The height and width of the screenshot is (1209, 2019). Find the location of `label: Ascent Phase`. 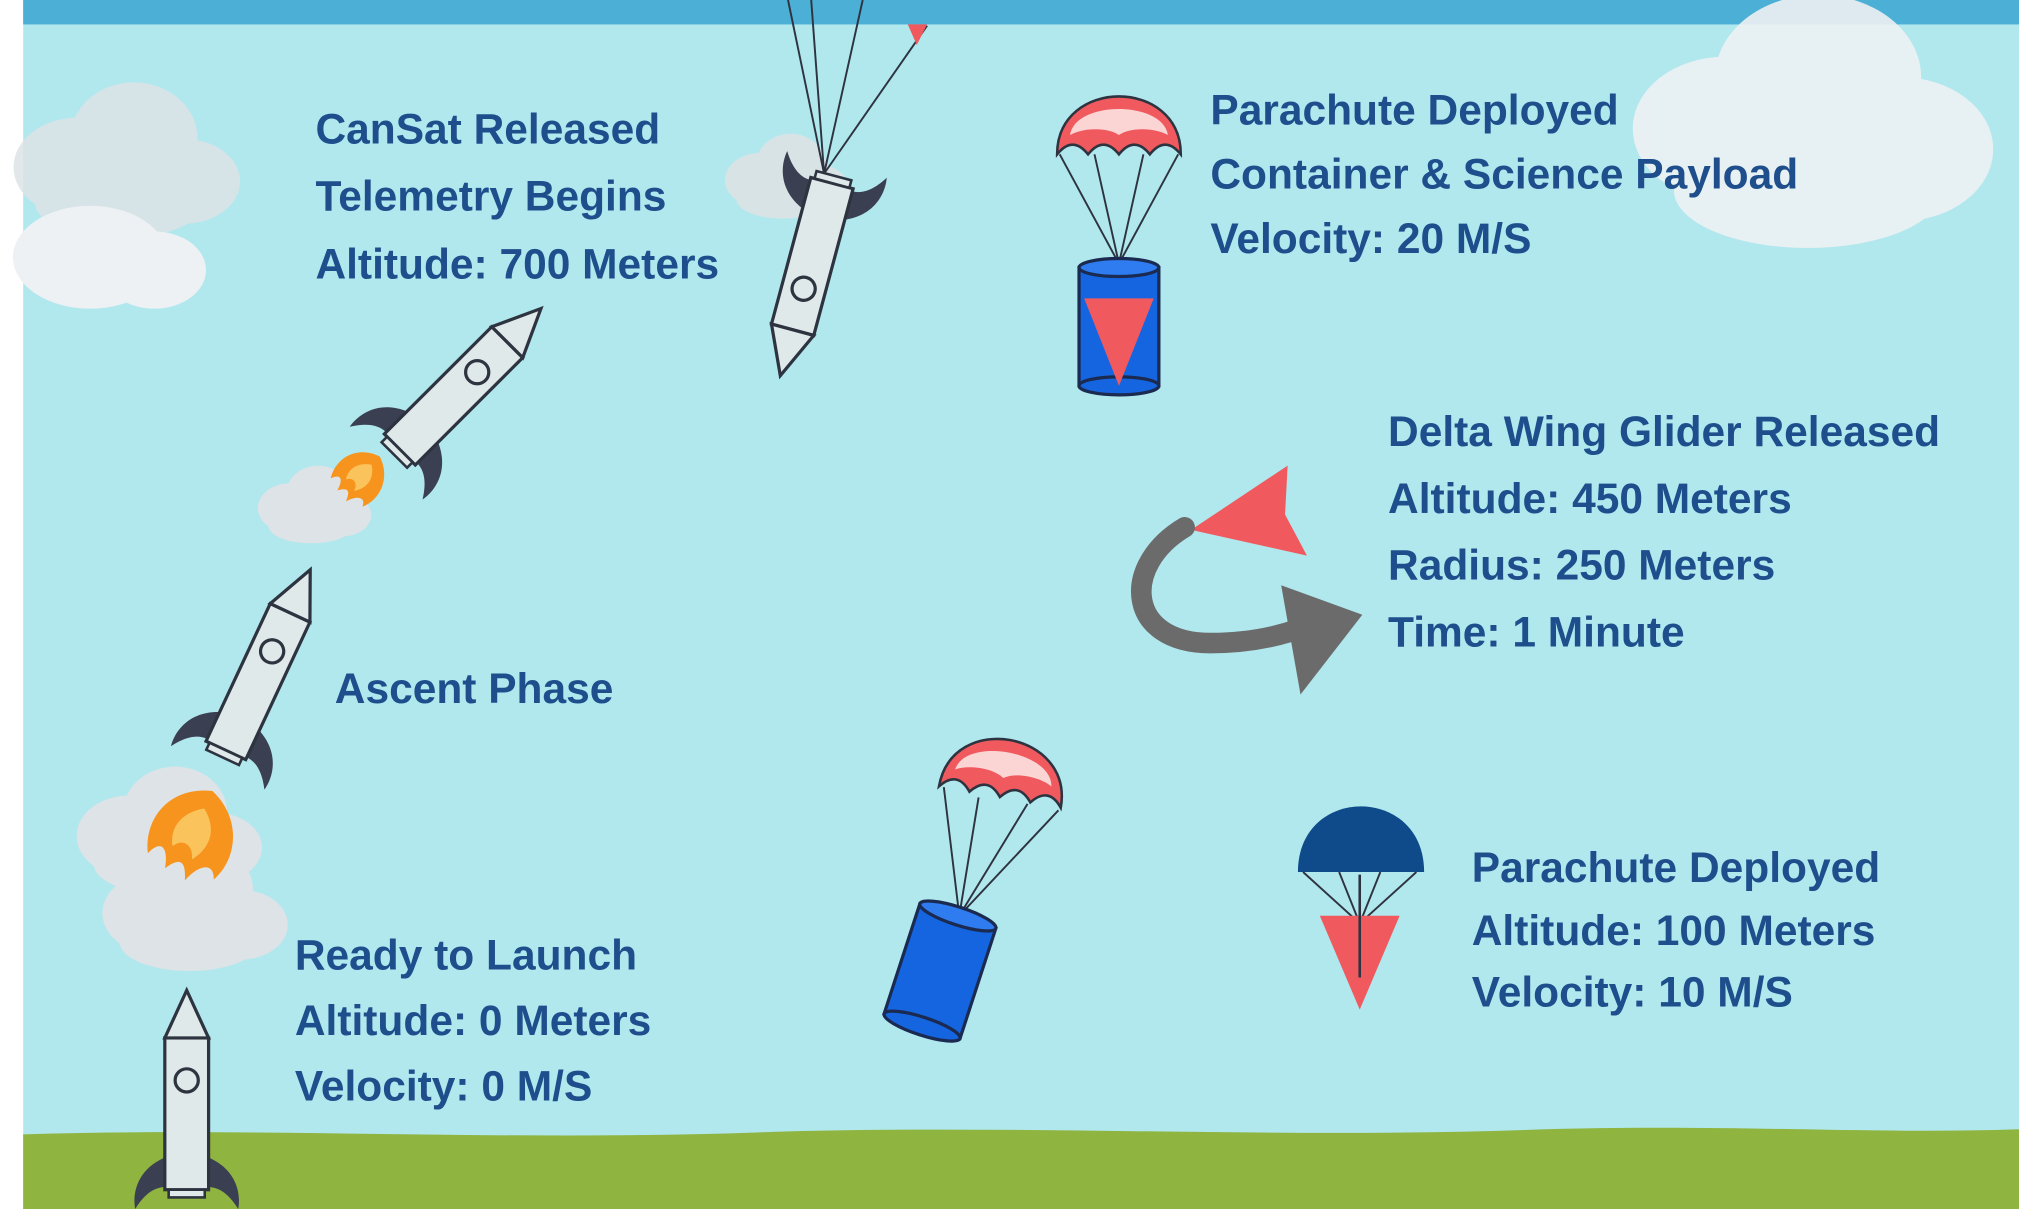

label: Ascent Phase is located at coordinates (474, 688).